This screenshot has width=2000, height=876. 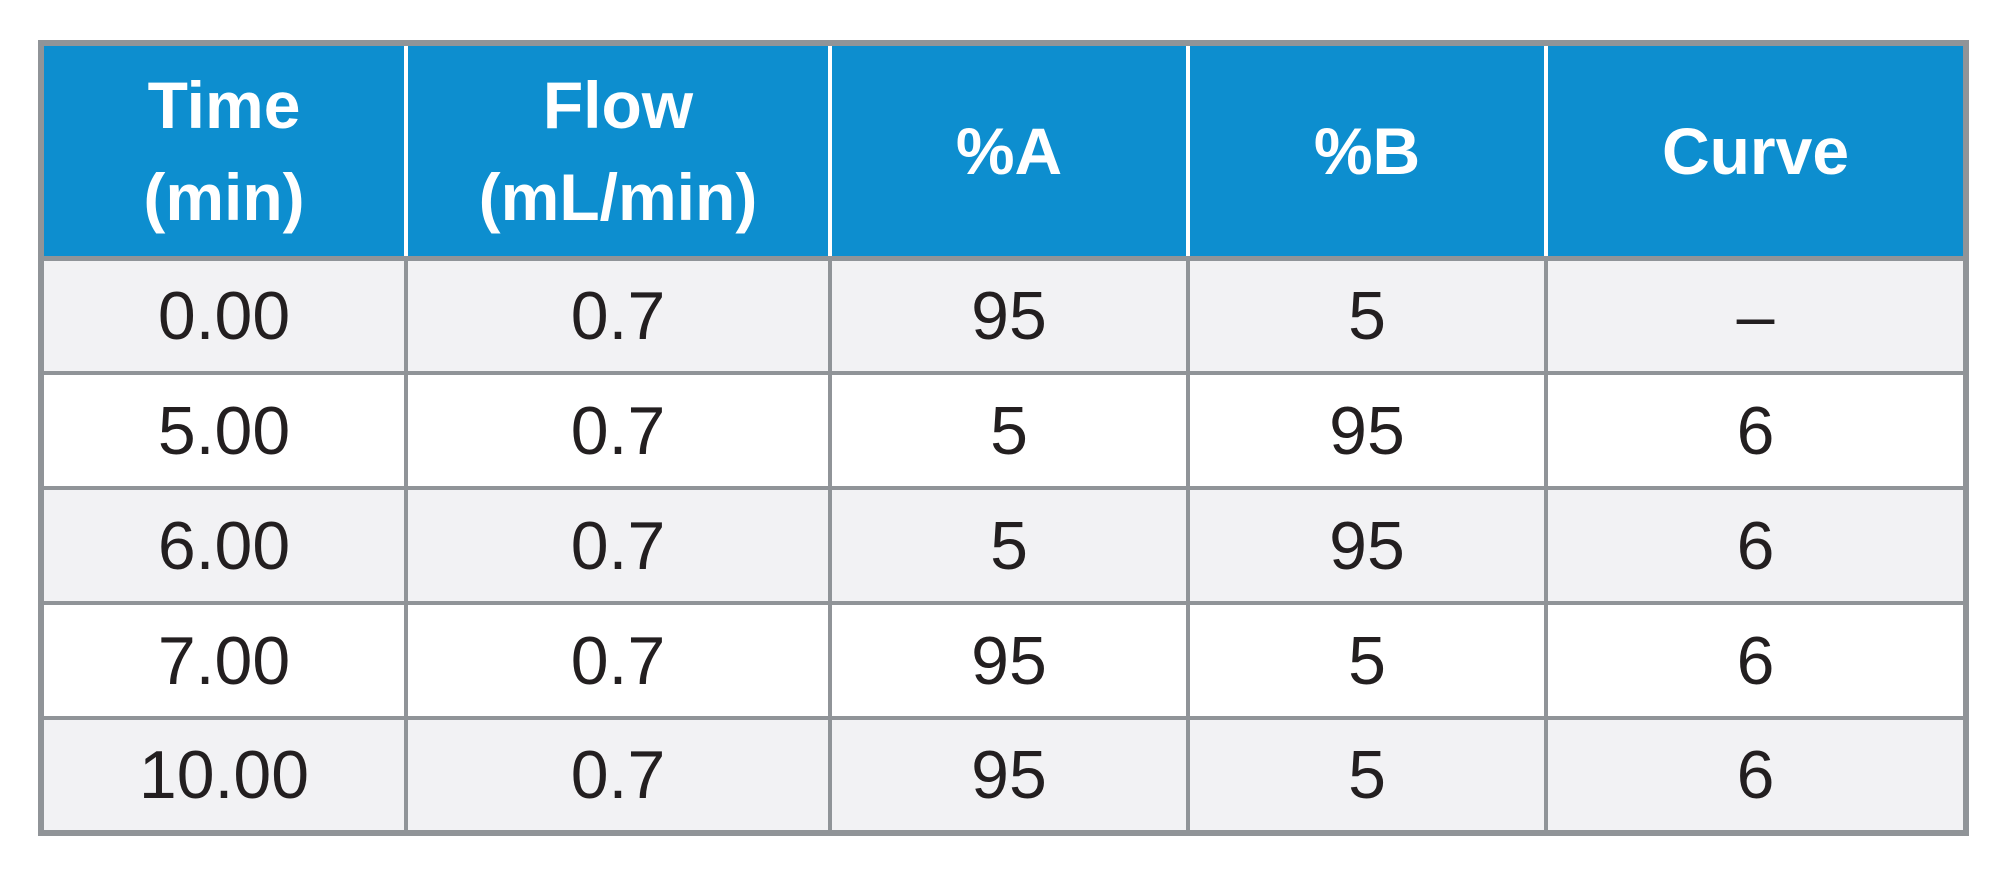 I want to click on cell-time: 10.00, so click(x=223, y=775).